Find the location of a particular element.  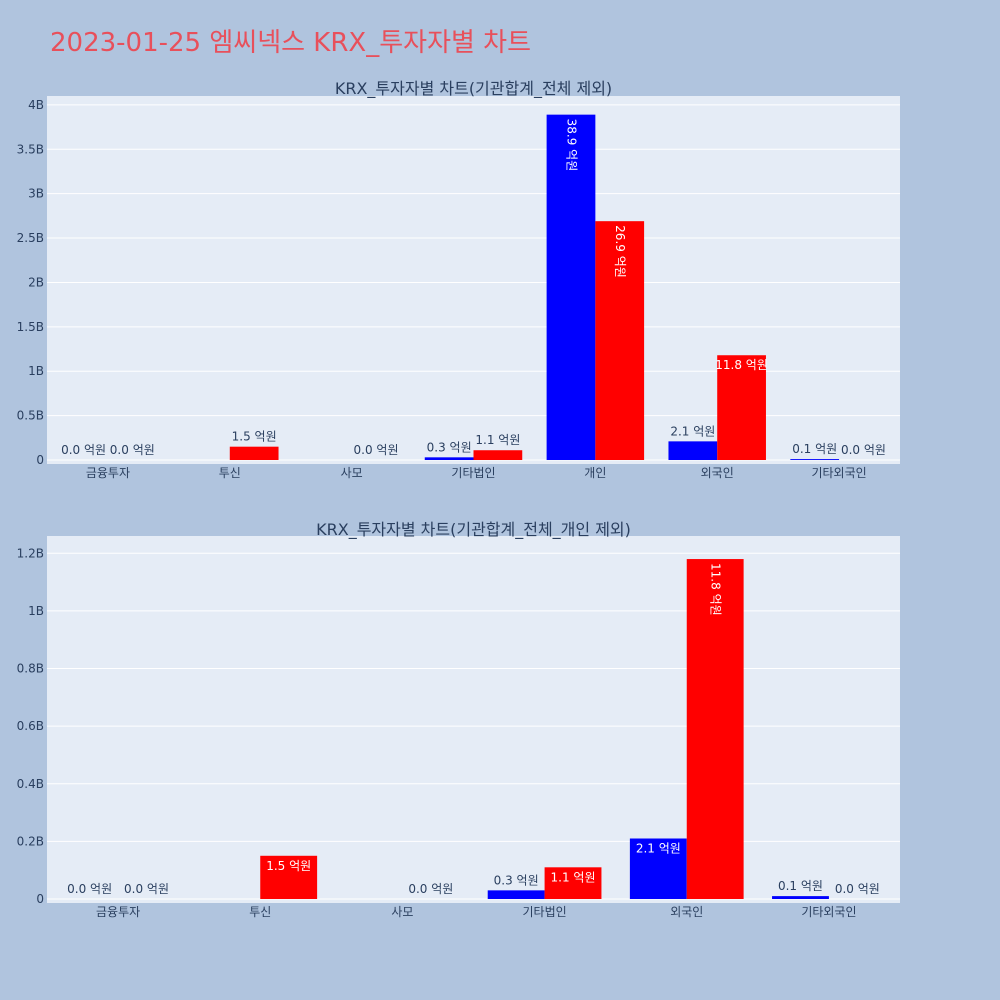

y-tick-label: 3B is located at coordinates (36, 194).